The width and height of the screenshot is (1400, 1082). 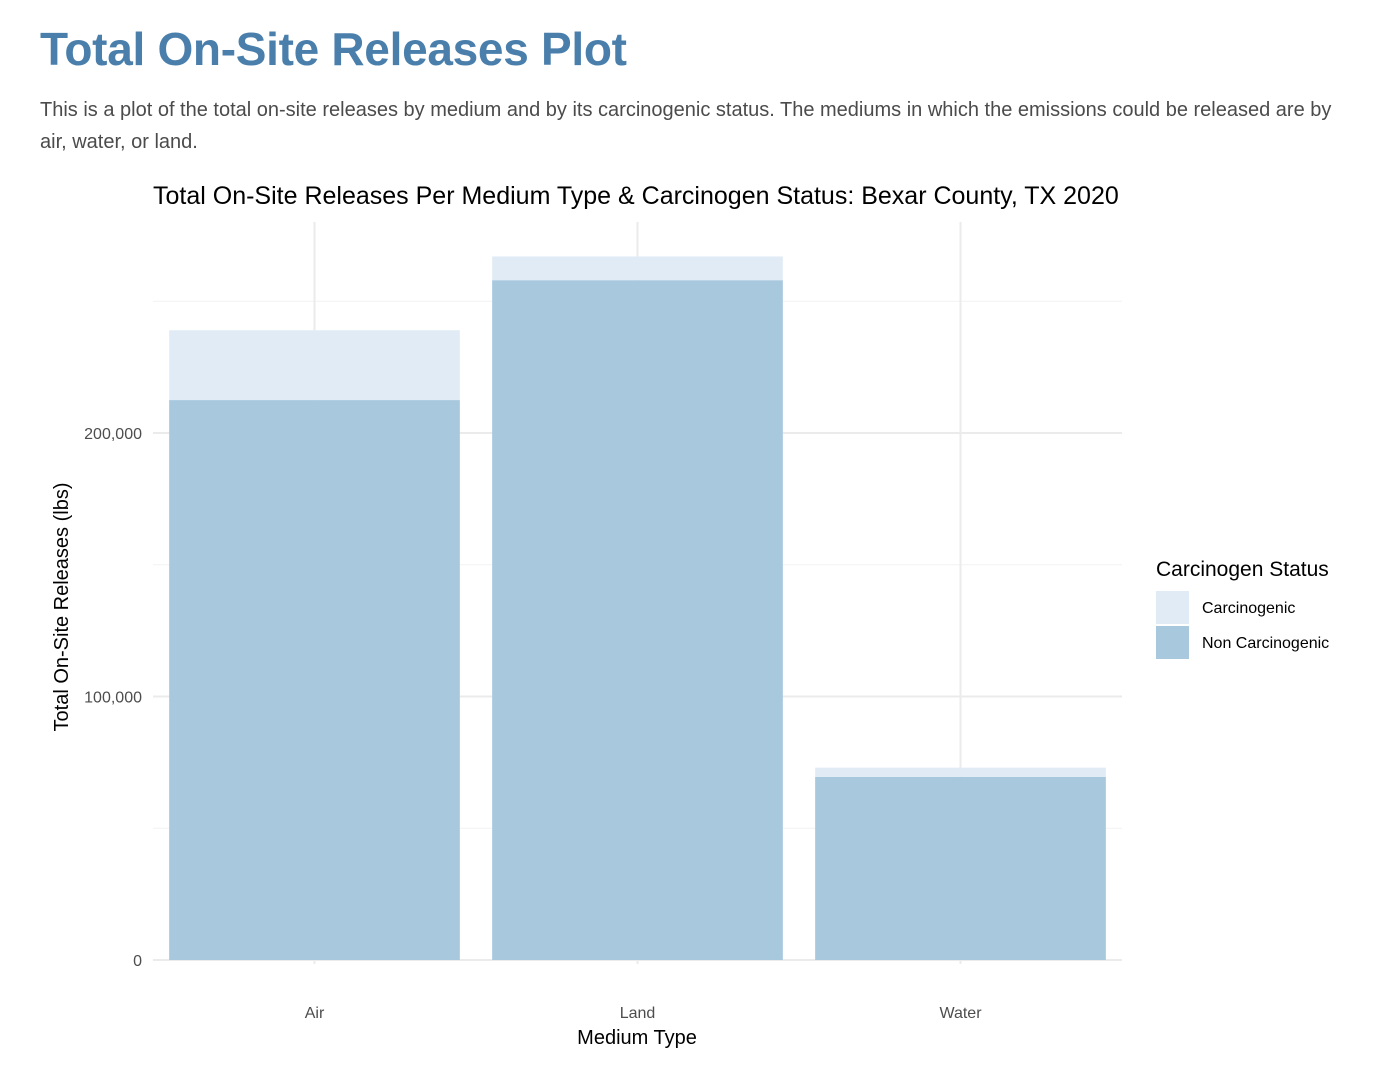 I want to click on x-axis-label: Medium Type, so click(x=637, y=1038).